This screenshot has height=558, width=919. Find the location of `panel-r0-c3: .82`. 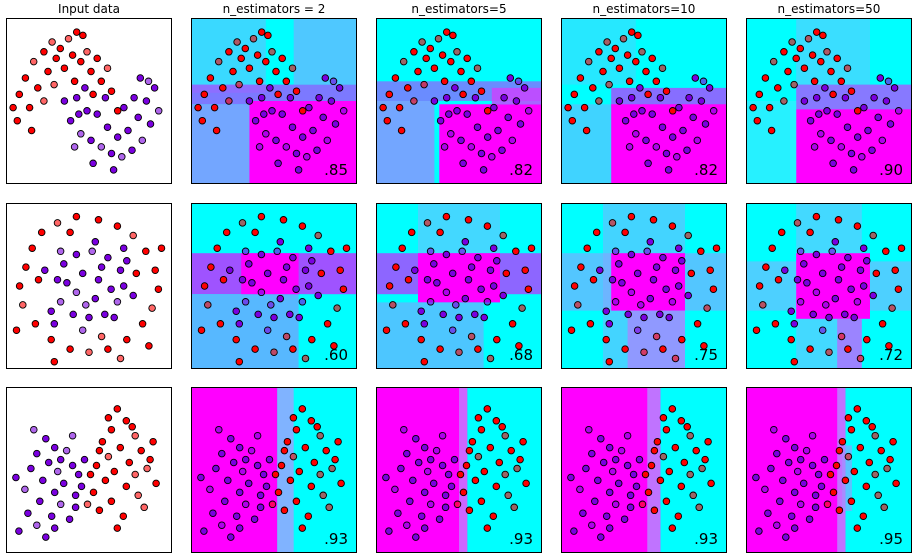

panel-r0-c3: .82 is located at coordinates (644, 101).